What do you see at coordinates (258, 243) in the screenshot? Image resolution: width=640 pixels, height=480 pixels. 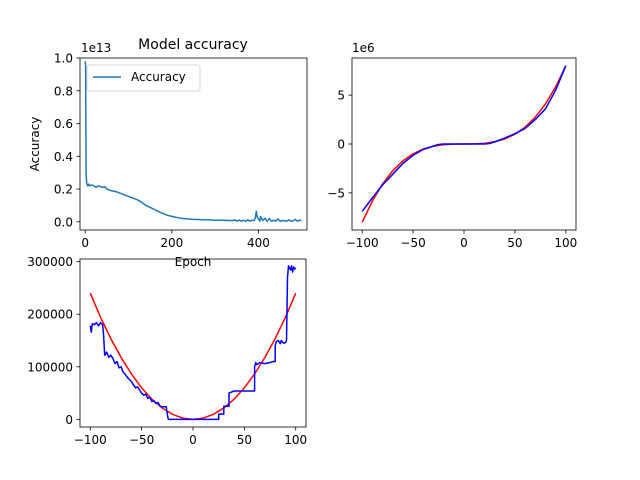 I see `accuracy-x-tick-label: 400` at bounding box center [258, 243].